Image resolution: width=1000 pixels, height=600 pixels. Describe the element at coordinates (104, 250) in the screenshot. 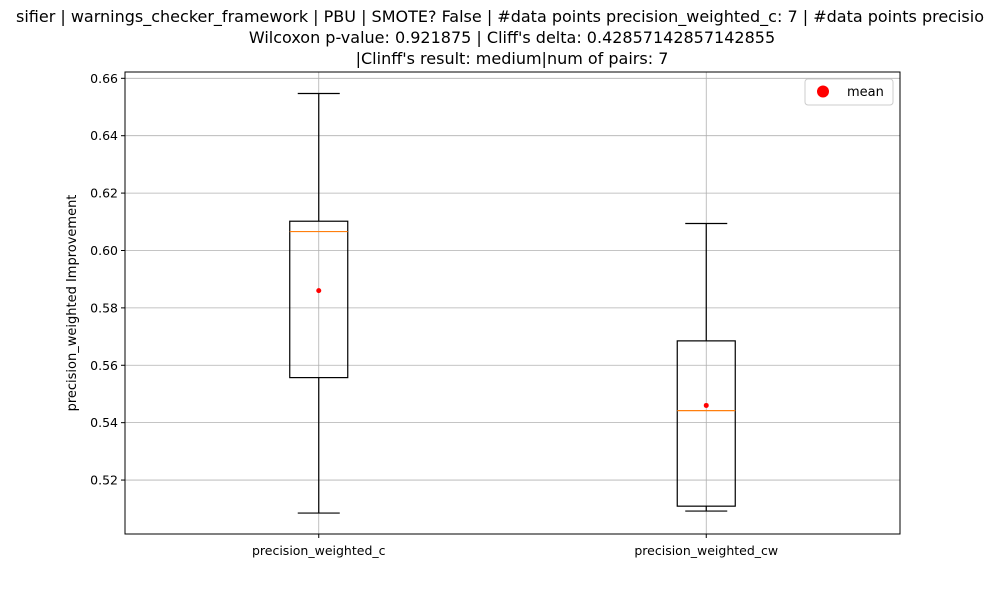

I see `y-tick-label: 0.60` at that location.